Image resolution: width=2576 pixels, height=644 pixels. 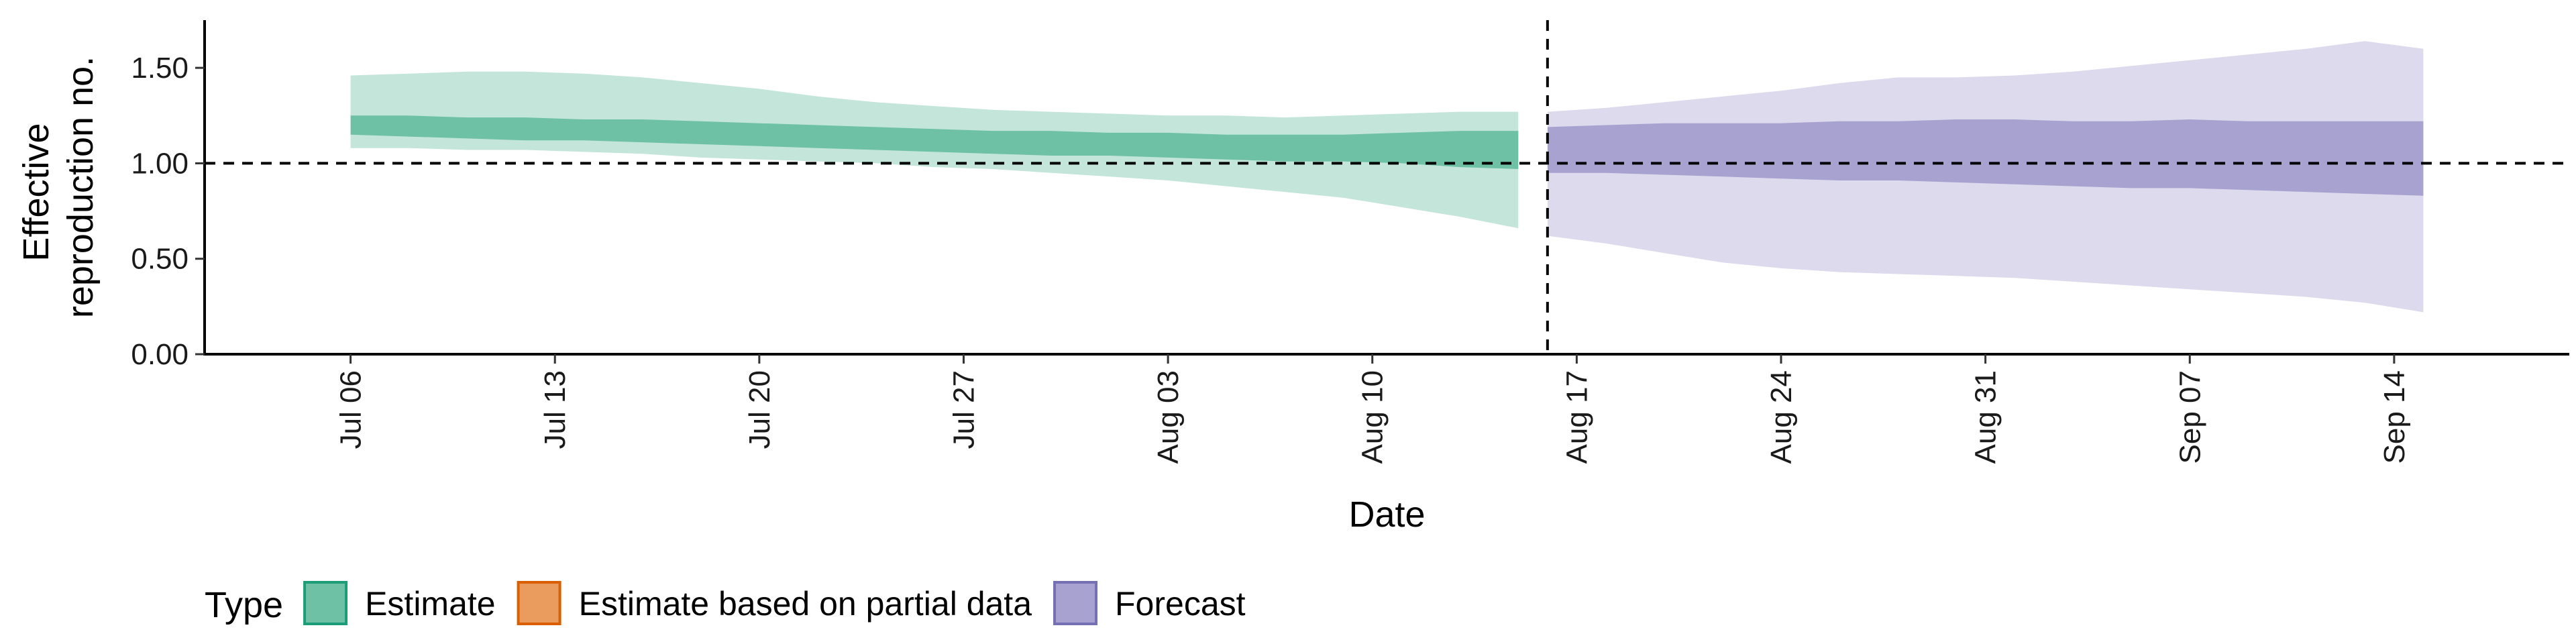 What do you see at coordinates (539, 603) in the screenshot?
I see `legend-swatch-estimate-based-on-partial-data` at bounding box center [539, 603].